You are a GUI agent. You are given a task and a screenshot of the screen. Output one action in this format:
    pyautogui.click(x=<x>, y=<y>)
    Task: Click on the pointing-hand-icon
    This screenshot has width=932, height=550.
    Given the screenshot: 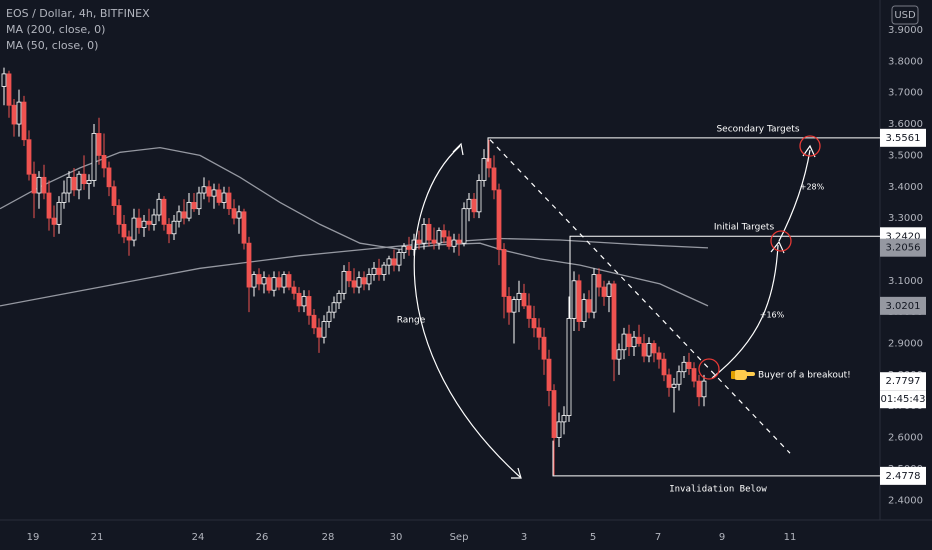 What is the action you would take?
    pyautogui.click(x=743, y=375)
    